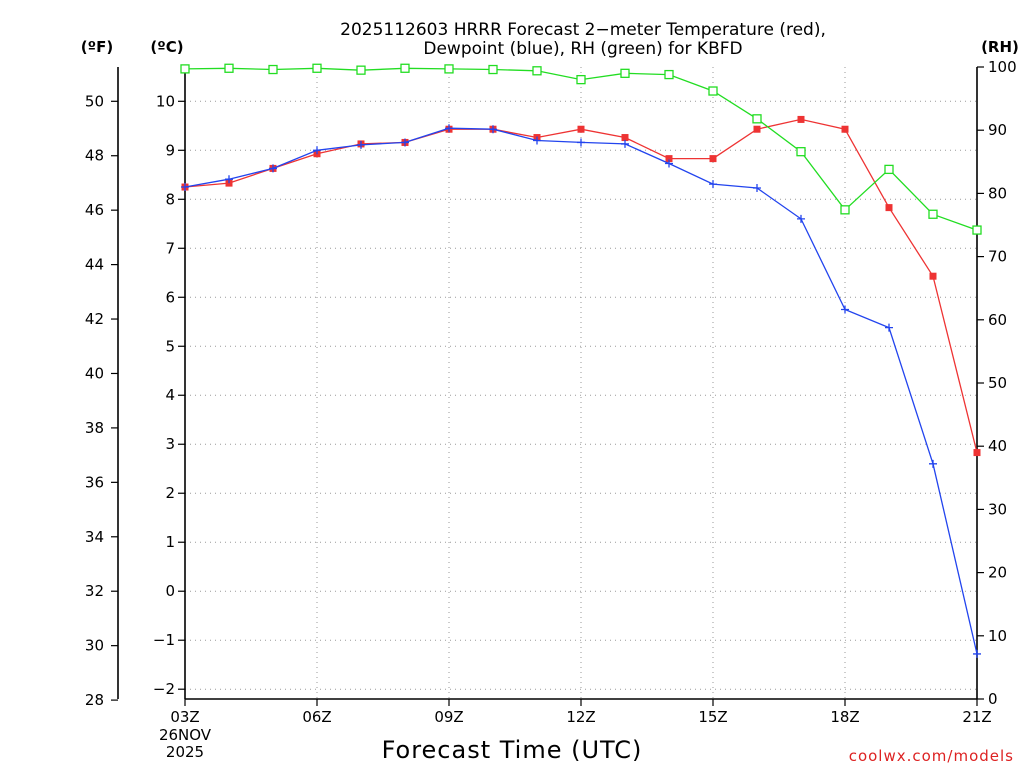  I want to click on fahrenheit-tick-label: 30, so click(94, 646).